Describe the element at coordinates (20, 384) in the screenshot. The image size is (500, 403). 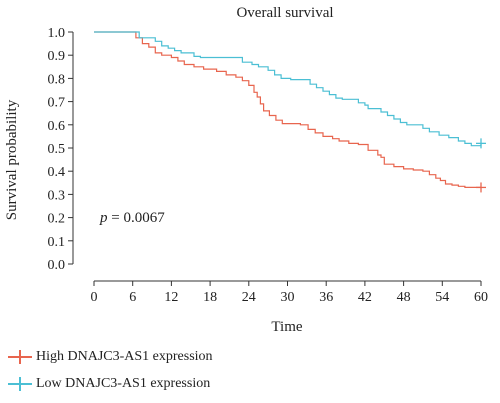
I see `low-series-marker-icon` at that location.